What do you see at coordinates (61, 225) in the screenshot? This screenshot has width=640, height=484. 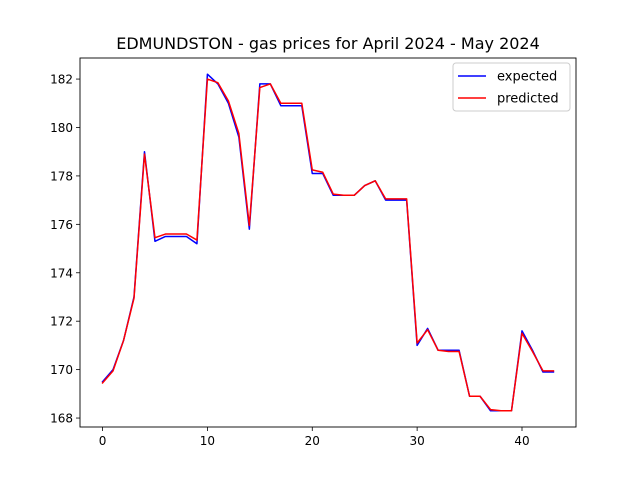 I see `y-tick-label: 176` at bounding box center [61, 225].